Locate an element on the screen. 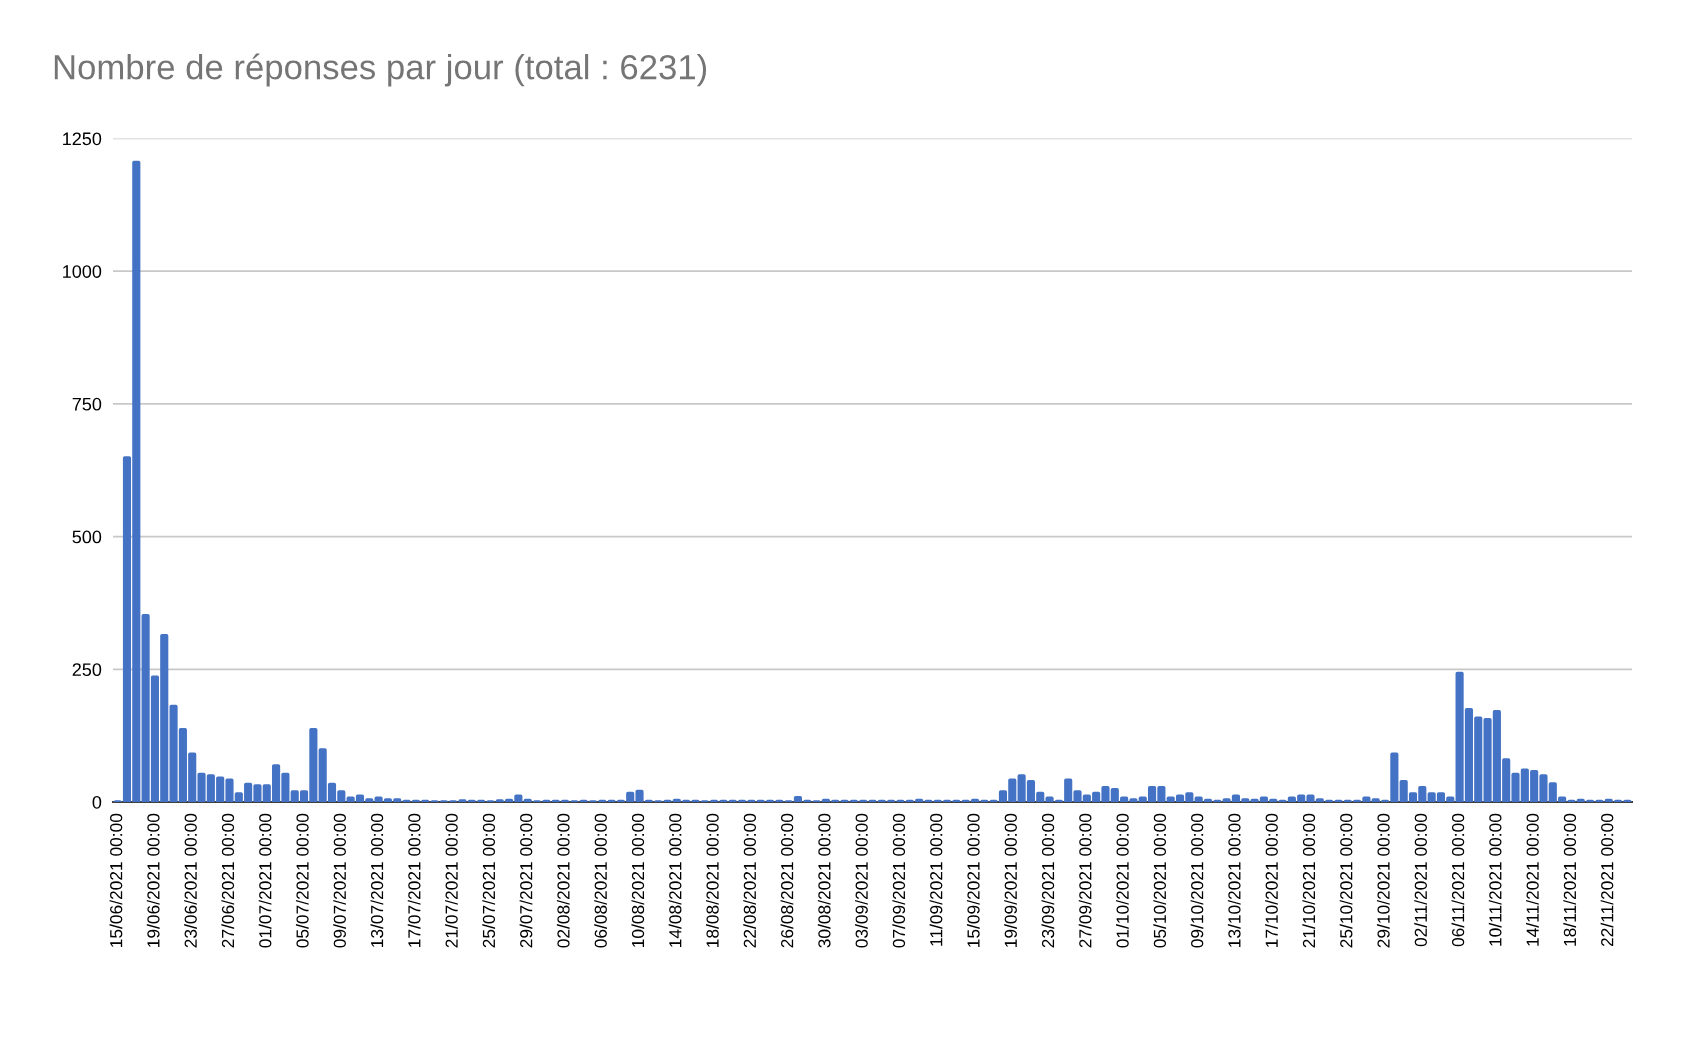 This screenshot has width=1684, height=1040. x-tick-label: 25/10/2021 00:00 is located at coordinates (1346, 880).